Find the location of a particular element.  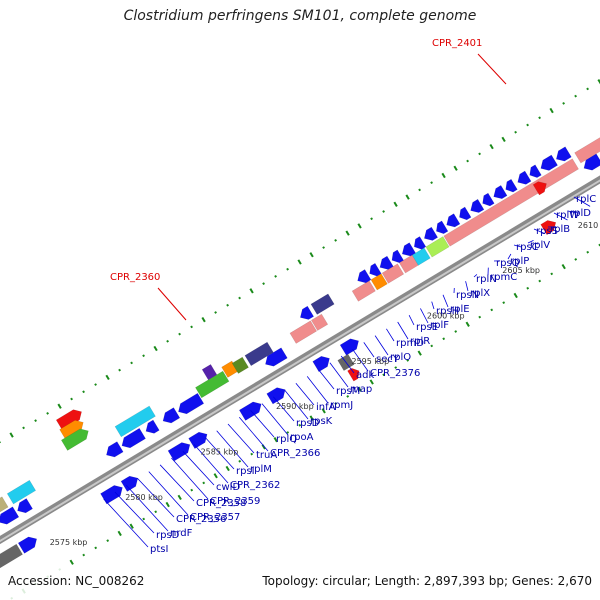

gene-label: rplV is located at coordinates (540, 245).